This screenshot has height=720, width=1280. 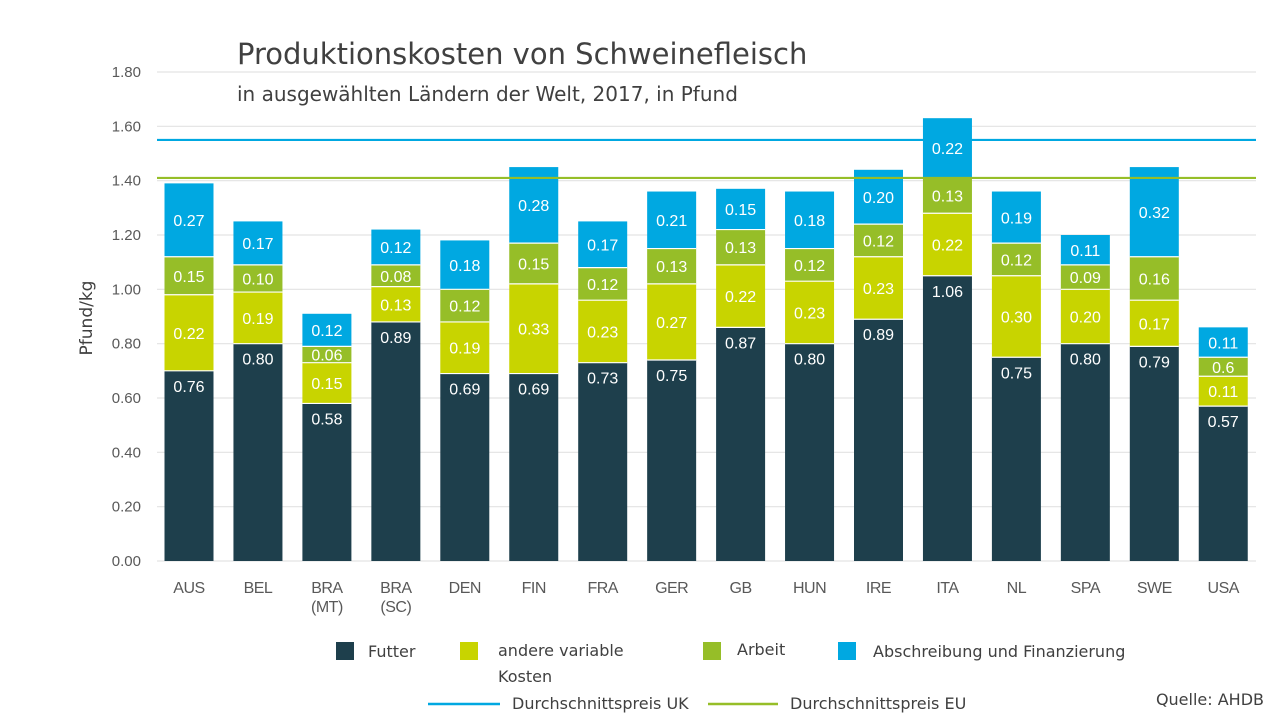 What do you see at coordinates (878, 588) in the screenshot?
I see `x-tick-label: IRE` at bounding box center [878, 588].